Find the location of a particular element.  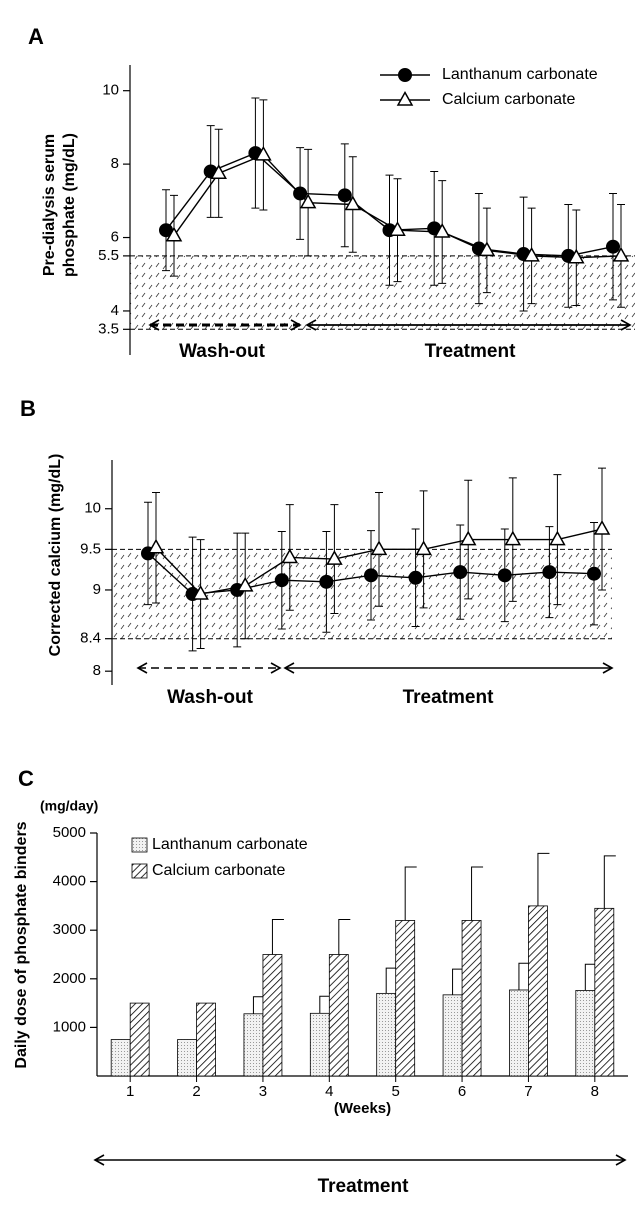

panel-label: A is located at coordinates (36, 36).